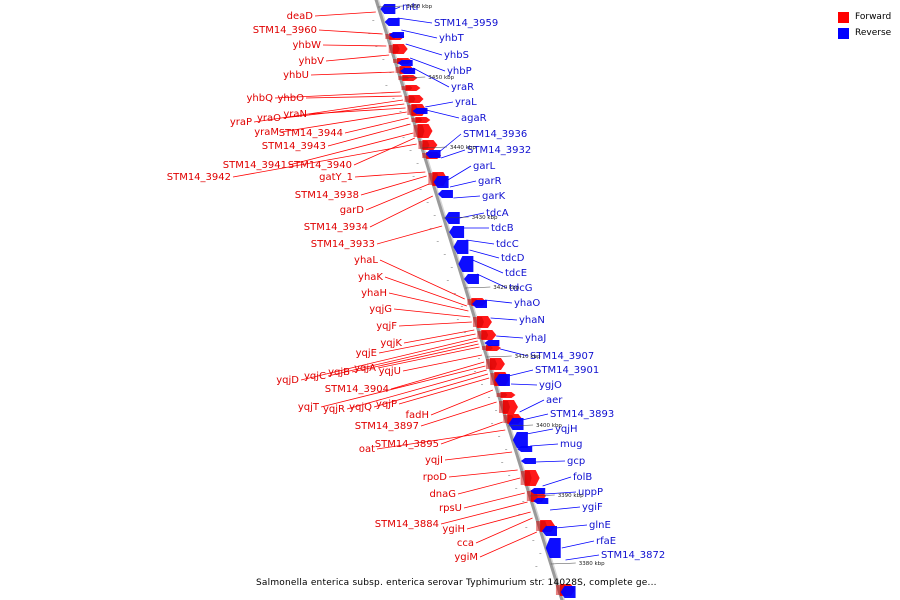  I want to click on forward-gene-label: yraO, so click(269, 118).